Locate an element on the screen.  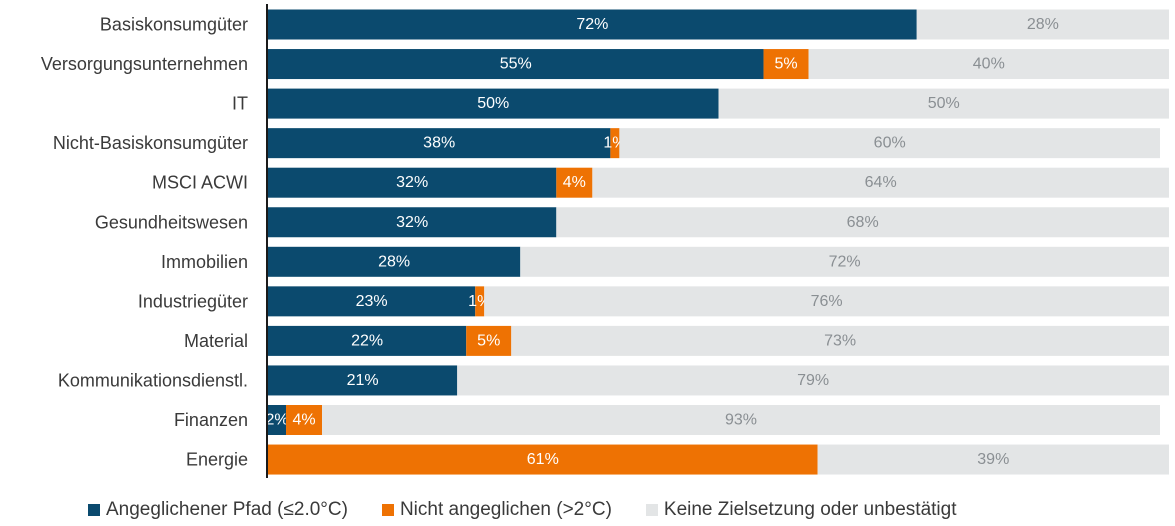
data-label-material-series-1: 5% is located at coordinates (488, 340).